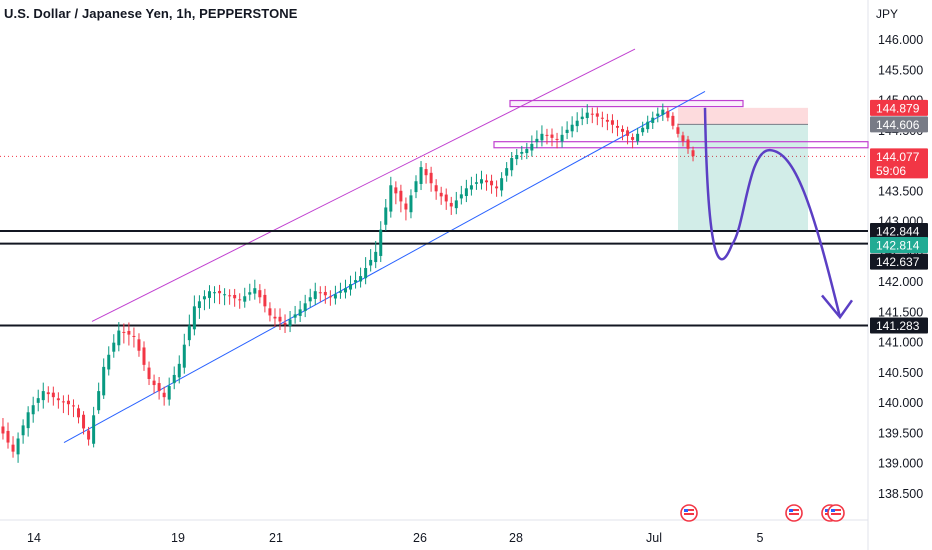 The image size is (932, 550). What do you see at coordinates (760, 538) in the screenshot?
I see `x-tick-label: 5` at bounding box center [760, 538].